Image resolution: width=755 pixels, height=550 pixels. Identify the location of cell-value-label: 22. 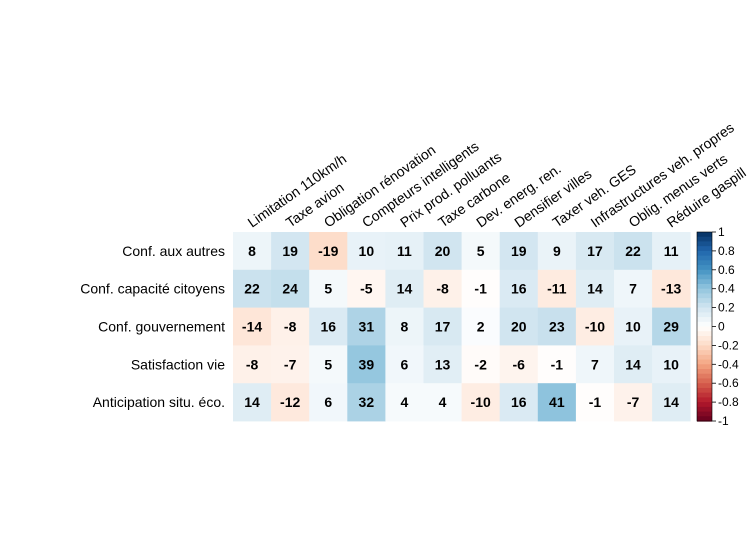
(633, 251).